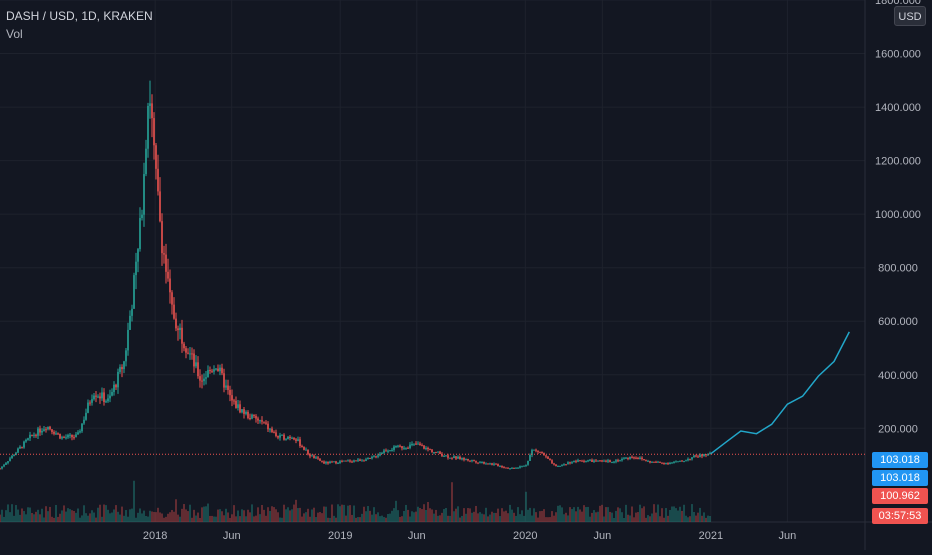 Image resolution: width=932 pixels, height=555 pixels. I want to click on symbol-label: DASH / USD, 1D, KRAKEN, so click(79, 16).